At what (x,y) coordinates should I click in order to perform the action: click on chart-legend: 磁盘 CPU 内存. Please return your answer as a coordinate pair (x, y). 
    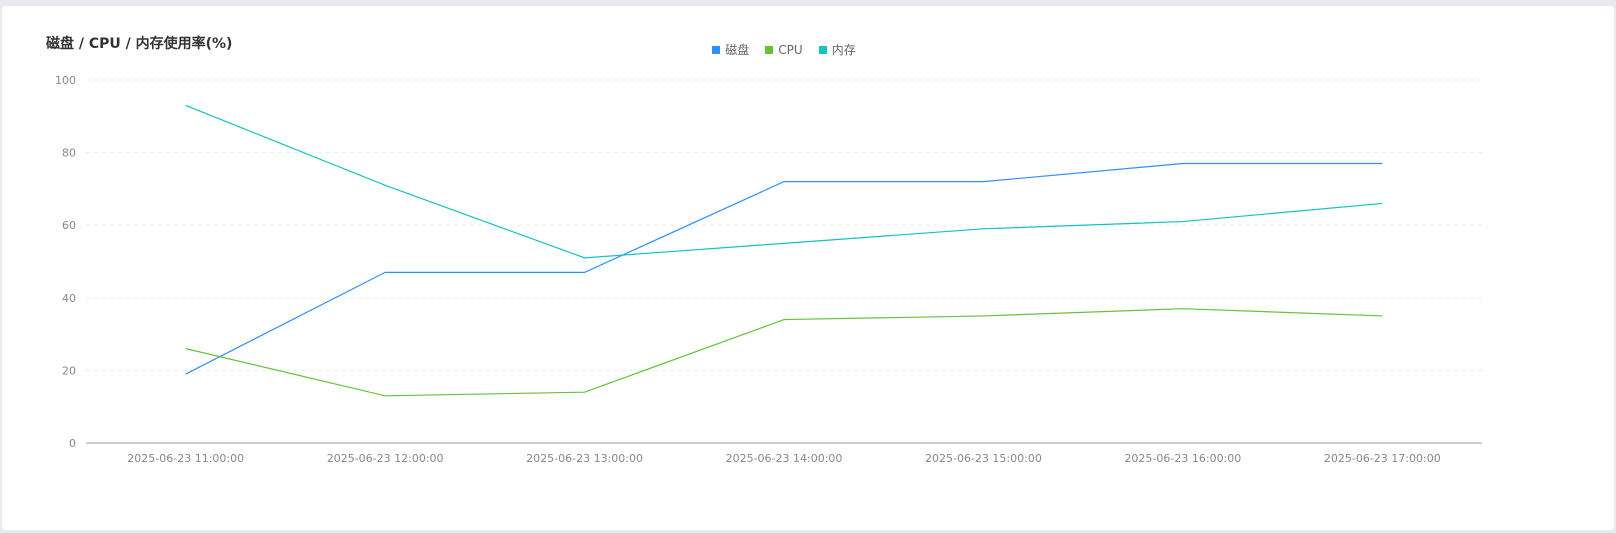
    Looking at the image, I should click on (784, 49).